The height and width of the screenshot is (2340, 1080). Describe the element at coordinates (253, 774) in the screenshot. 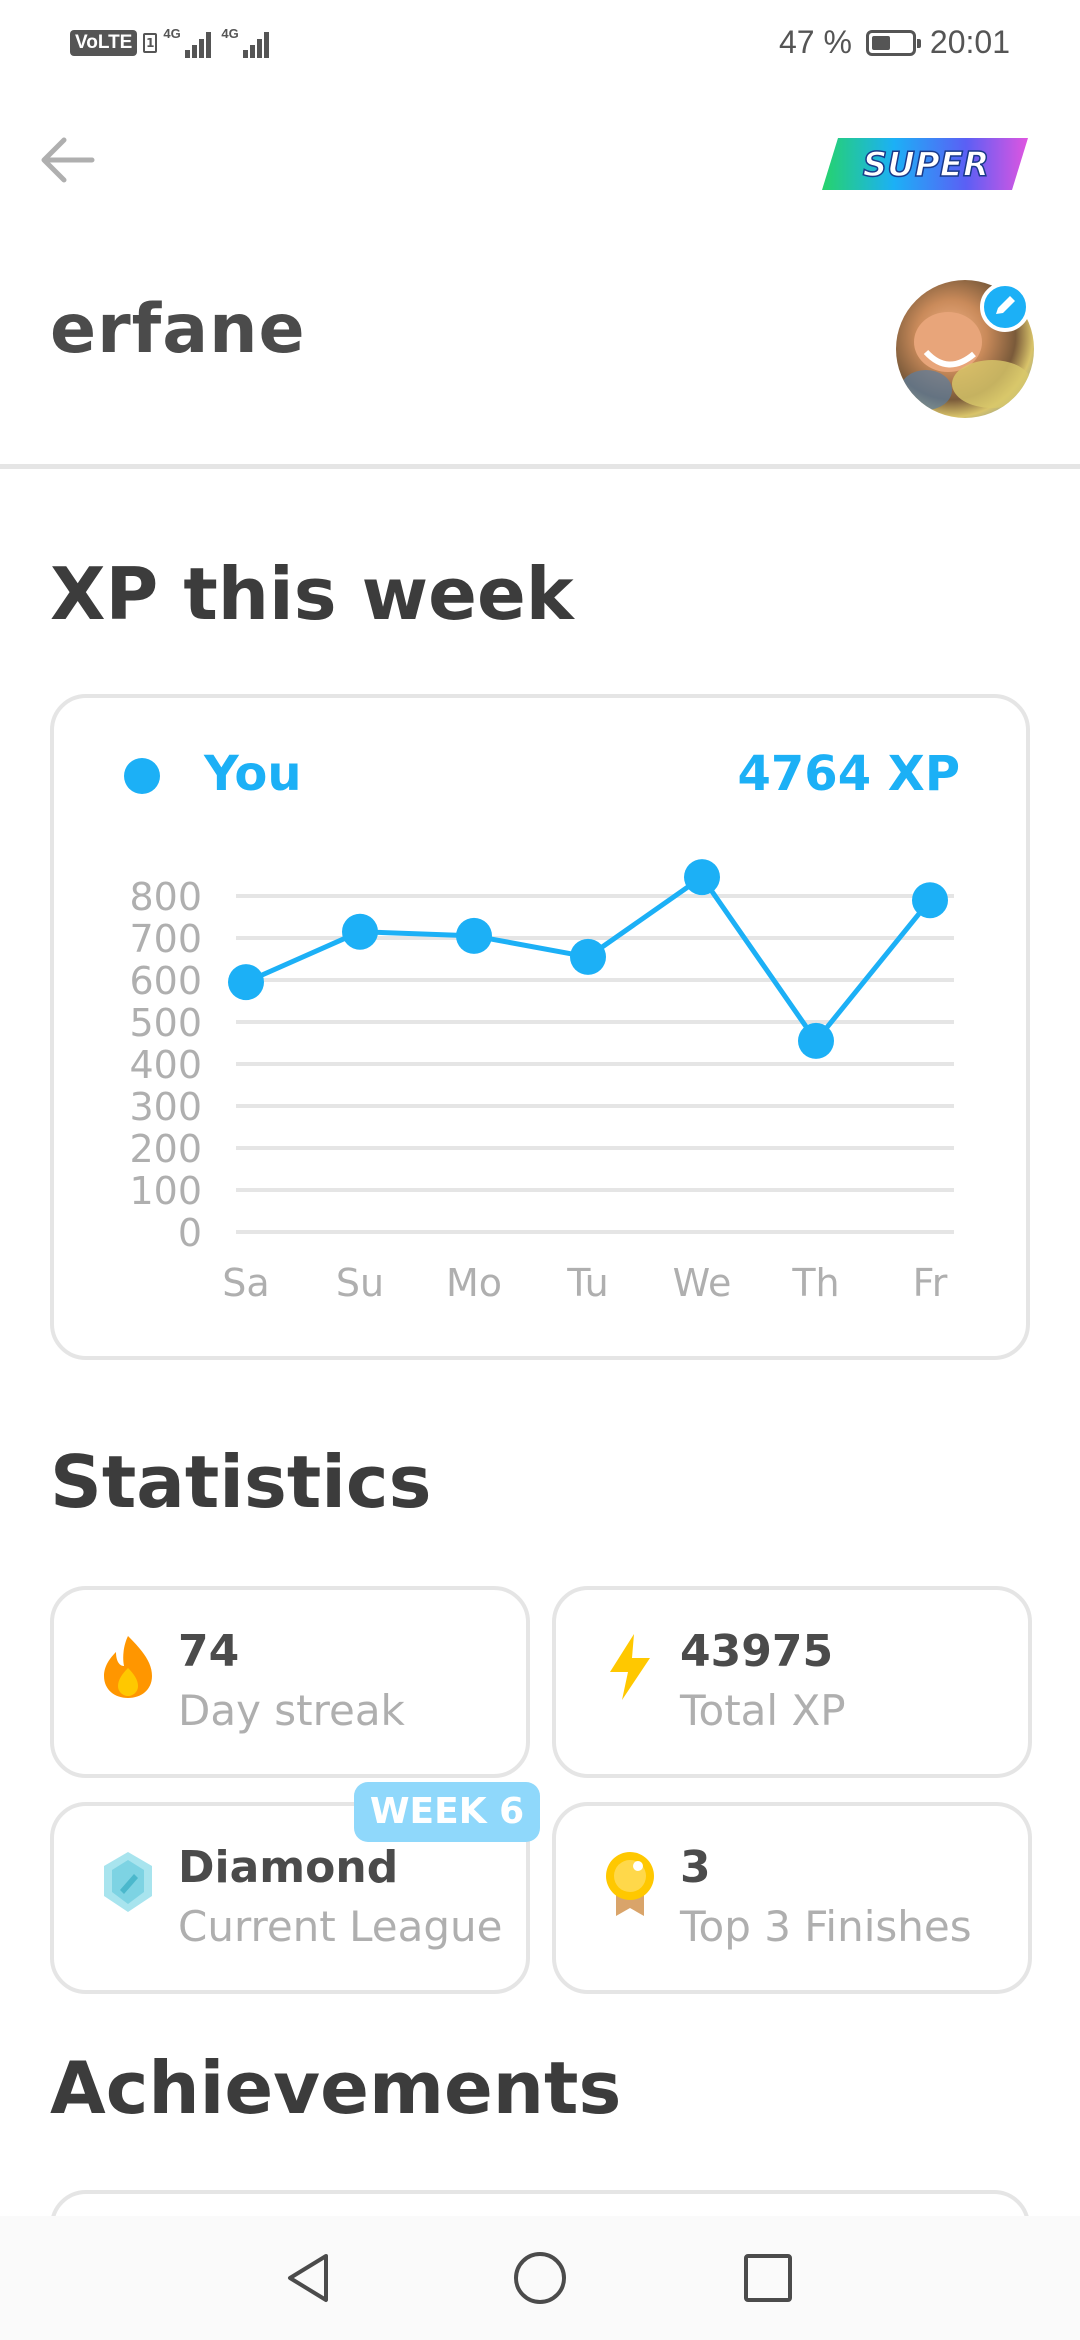

I see `legend-series-name: You` at that location.